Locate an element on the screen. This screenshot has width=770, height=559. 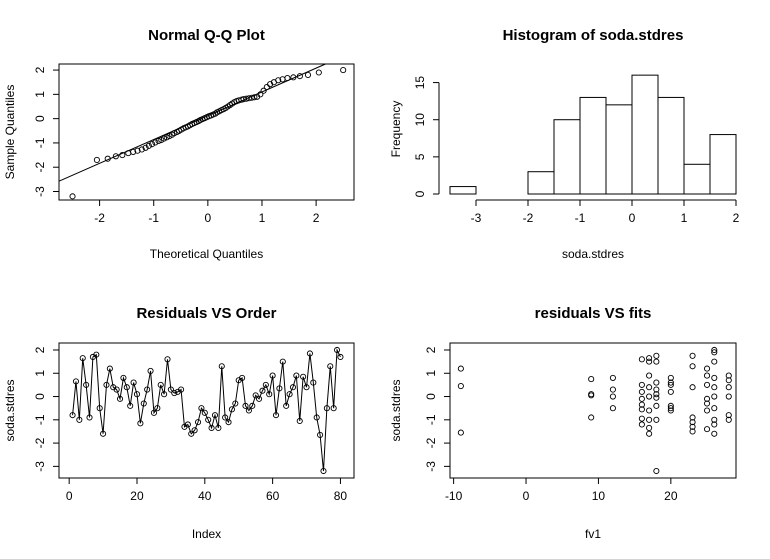
qq-y-label: Sample Quantiles is located at coordinates (10, 132).